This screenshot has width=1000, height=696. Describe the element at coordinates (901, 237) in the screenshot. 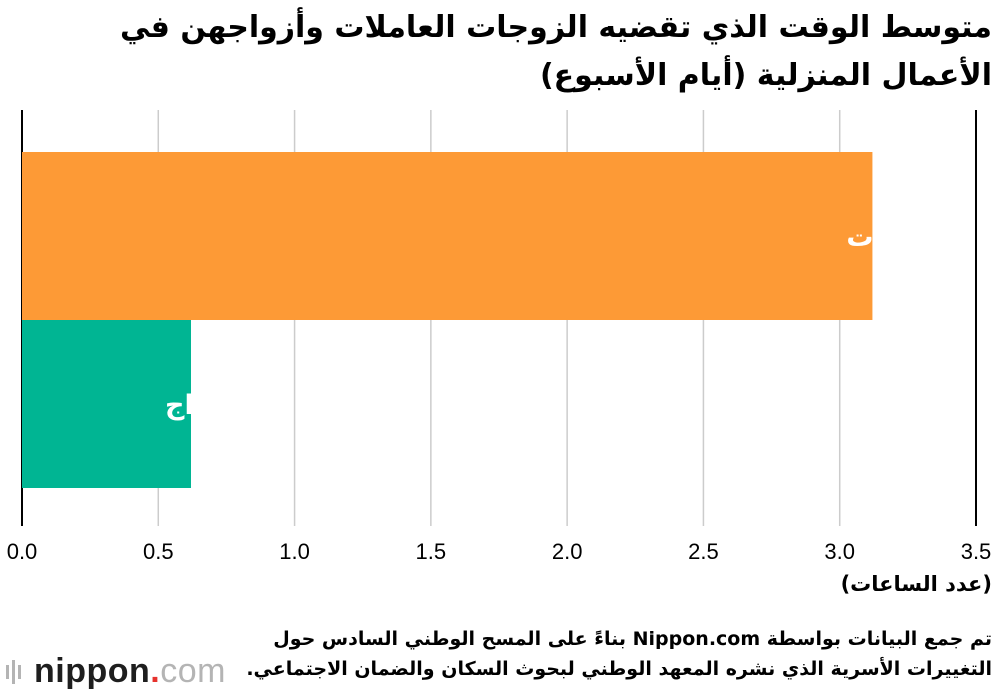

I see `bar-label: الزوجات` at that location.